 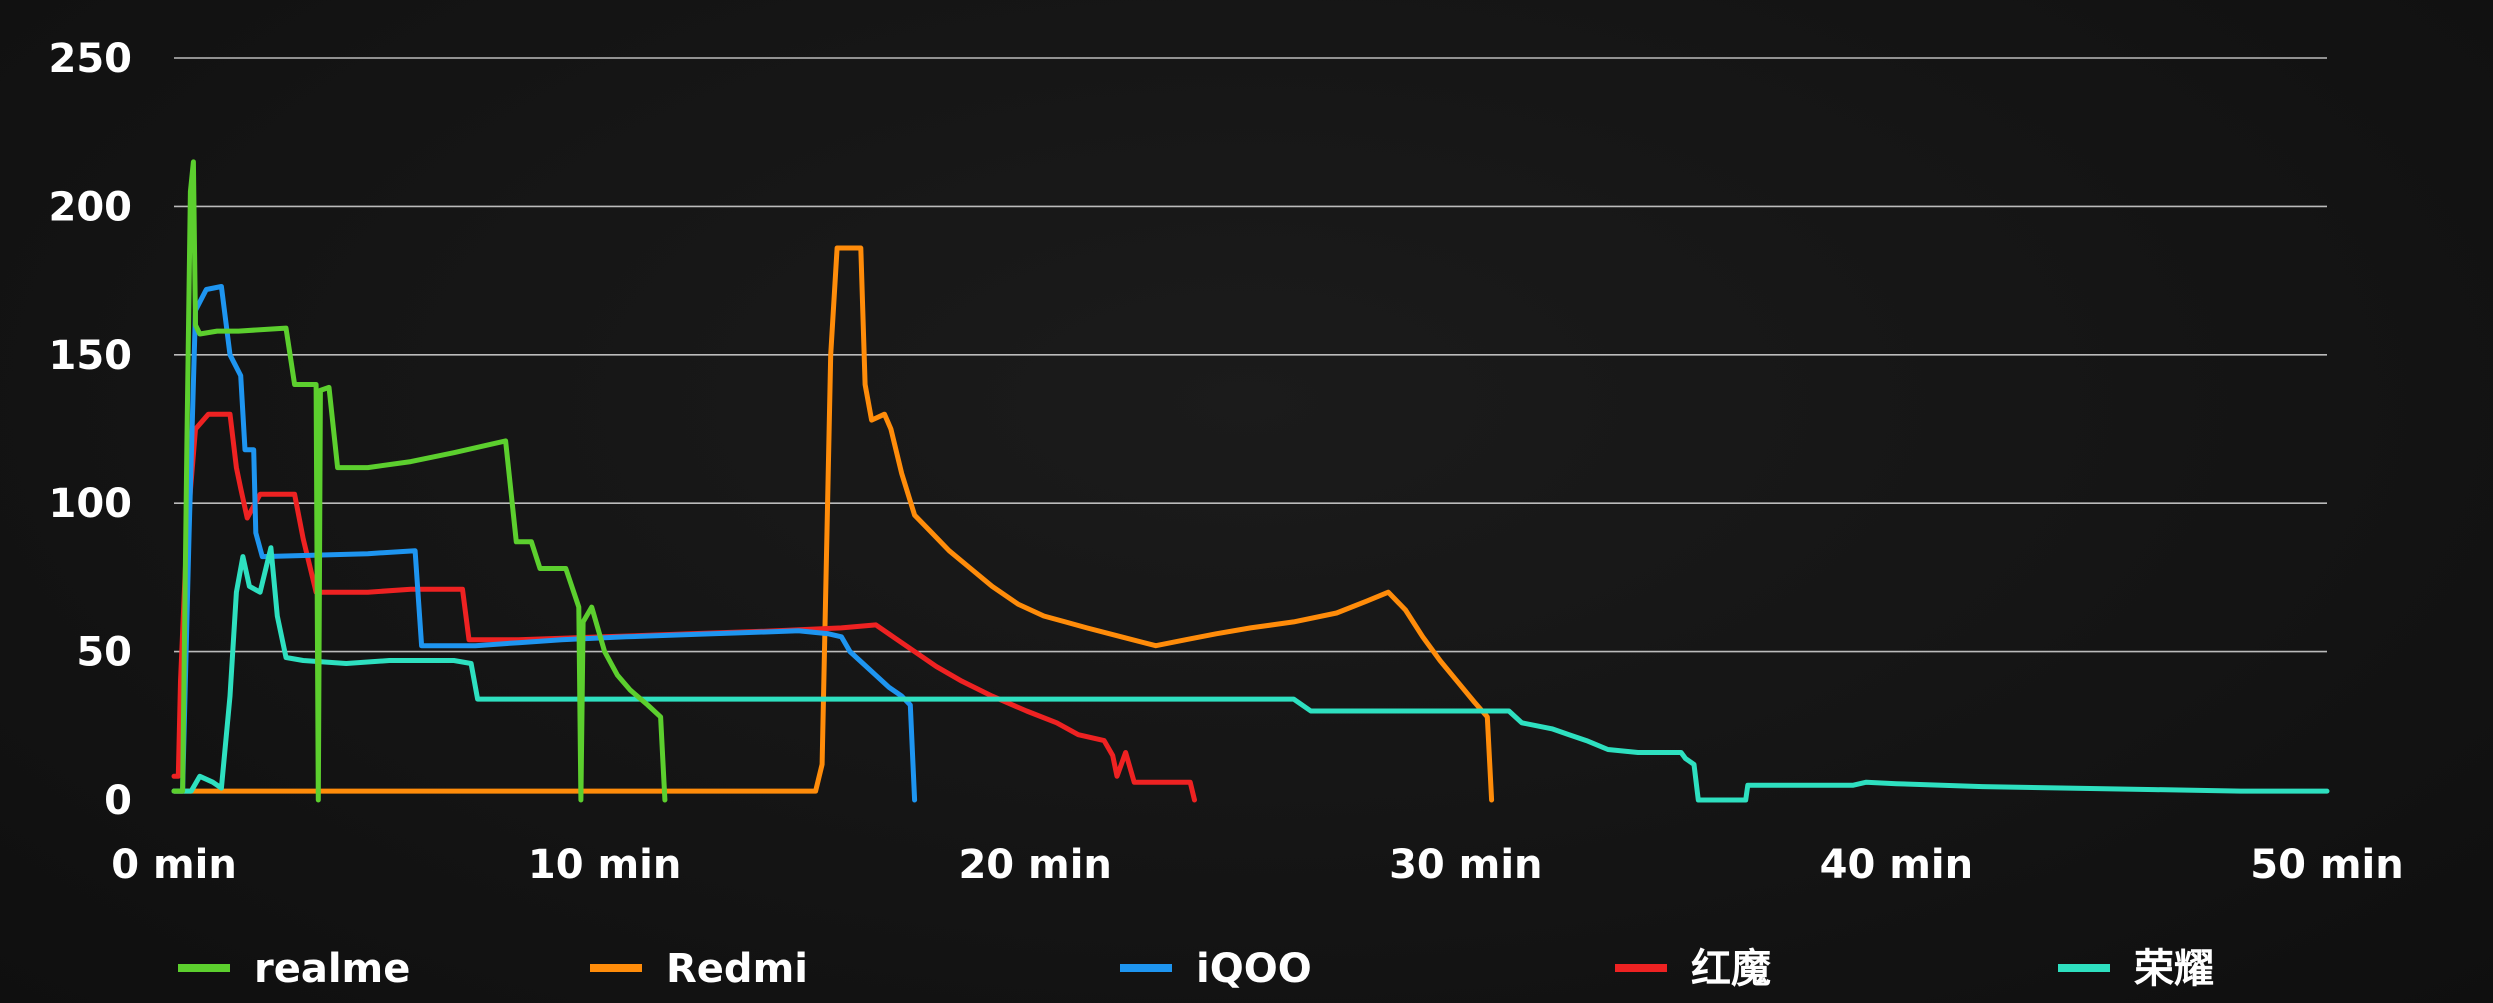 I want to click on y-tick-label: 100, so click(x=91, y=504).